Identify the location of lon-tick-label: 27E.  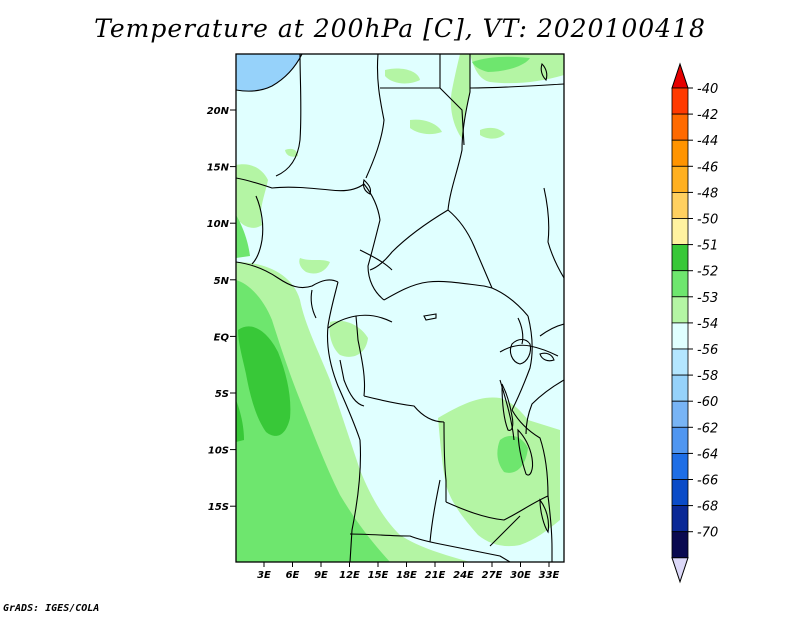
(492, 575).